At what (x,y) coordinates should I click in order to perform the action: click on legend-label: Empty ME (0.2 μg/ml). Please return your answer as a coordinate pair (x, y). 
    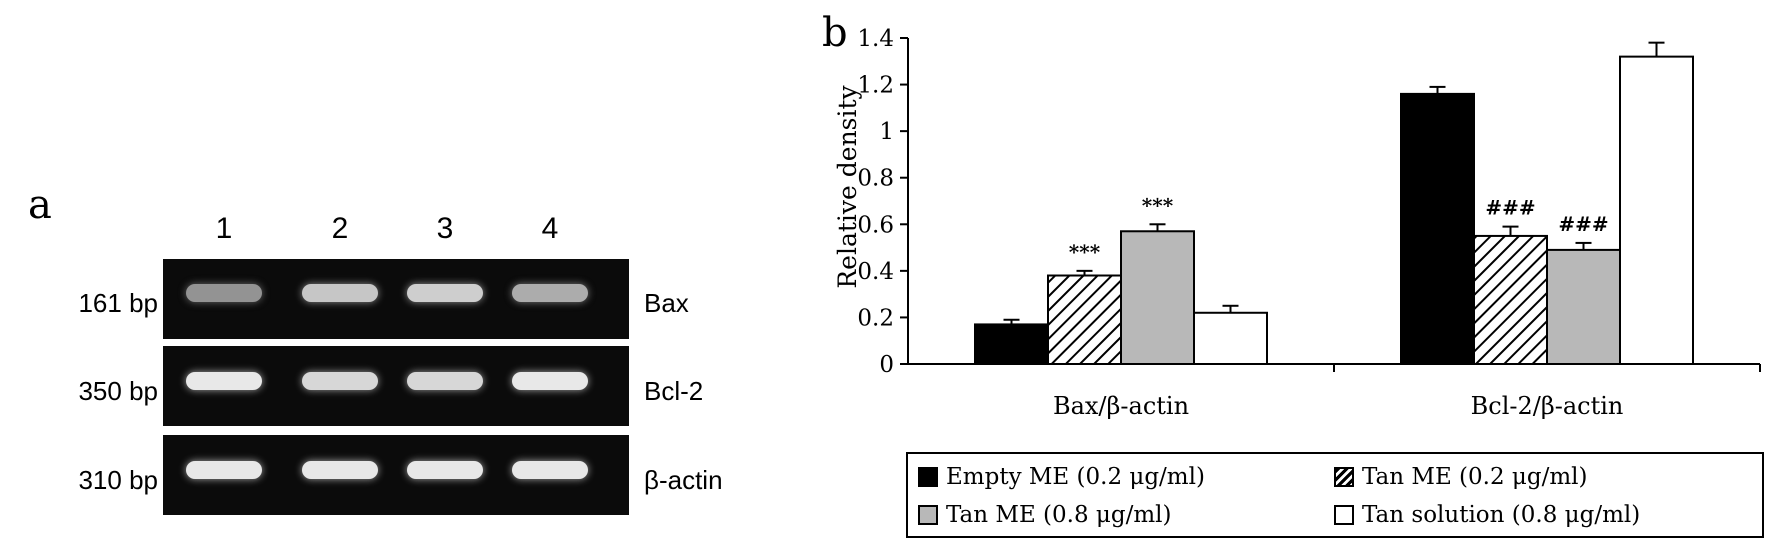
    Looking at the image, I should click on (1075, 477).